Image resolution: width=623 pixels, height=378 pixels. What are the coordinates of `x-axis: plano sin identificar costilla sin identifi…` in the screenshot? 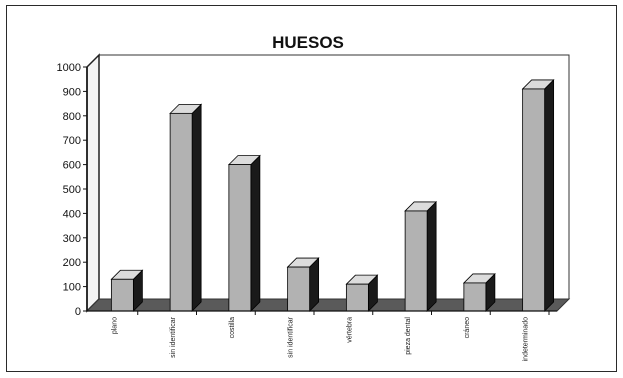 It's located at (322, 335).